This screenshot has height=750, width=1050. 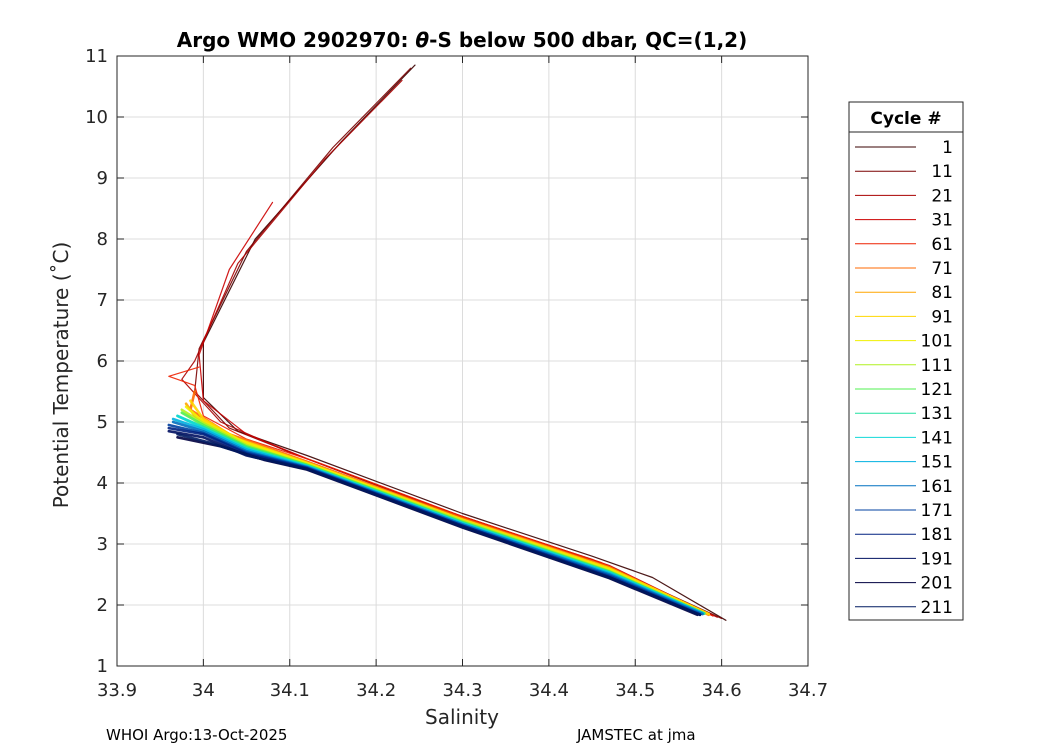 I want to click on x-tick-label: 34, so click(x=203, y=690).